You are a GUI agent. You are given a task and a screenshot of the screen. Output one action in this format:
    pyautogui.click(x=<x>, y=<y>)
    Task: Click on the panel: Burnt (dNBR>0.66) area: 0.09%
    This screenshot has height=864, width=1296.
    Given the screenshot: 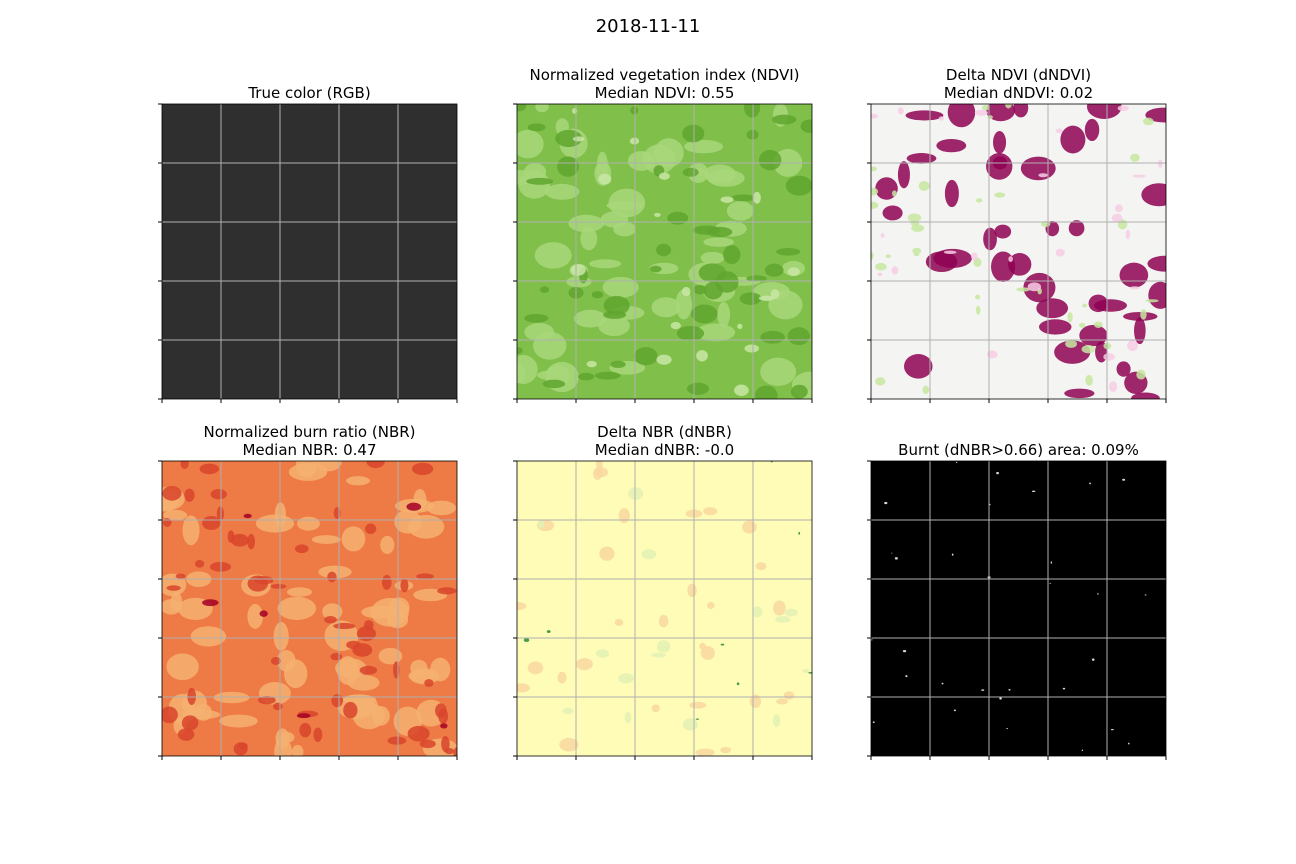 What is the action you would take?
    pyautogui.click(x=1017, y=600)
    